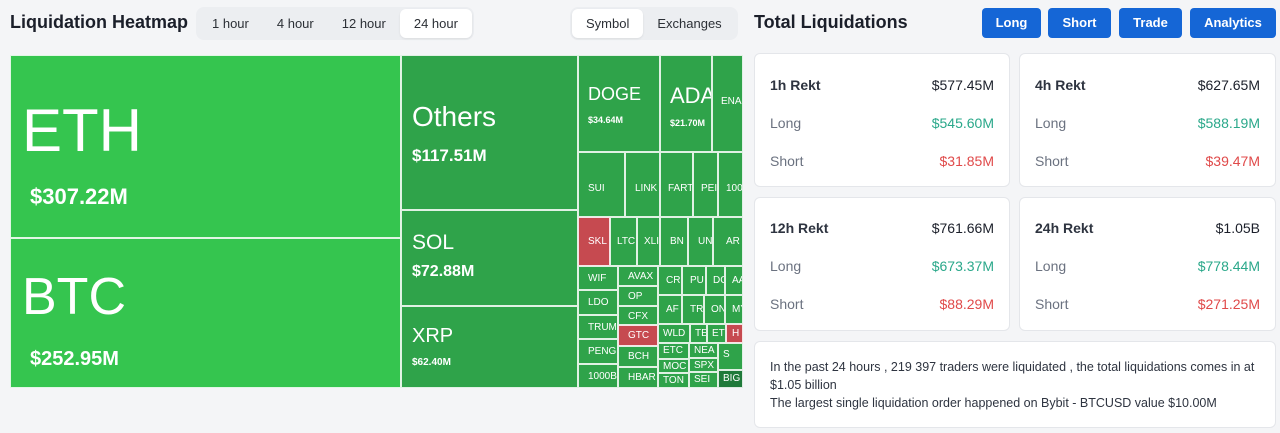  I want to click on heatmap-tile-ltc: LTC, so click(623, 241).